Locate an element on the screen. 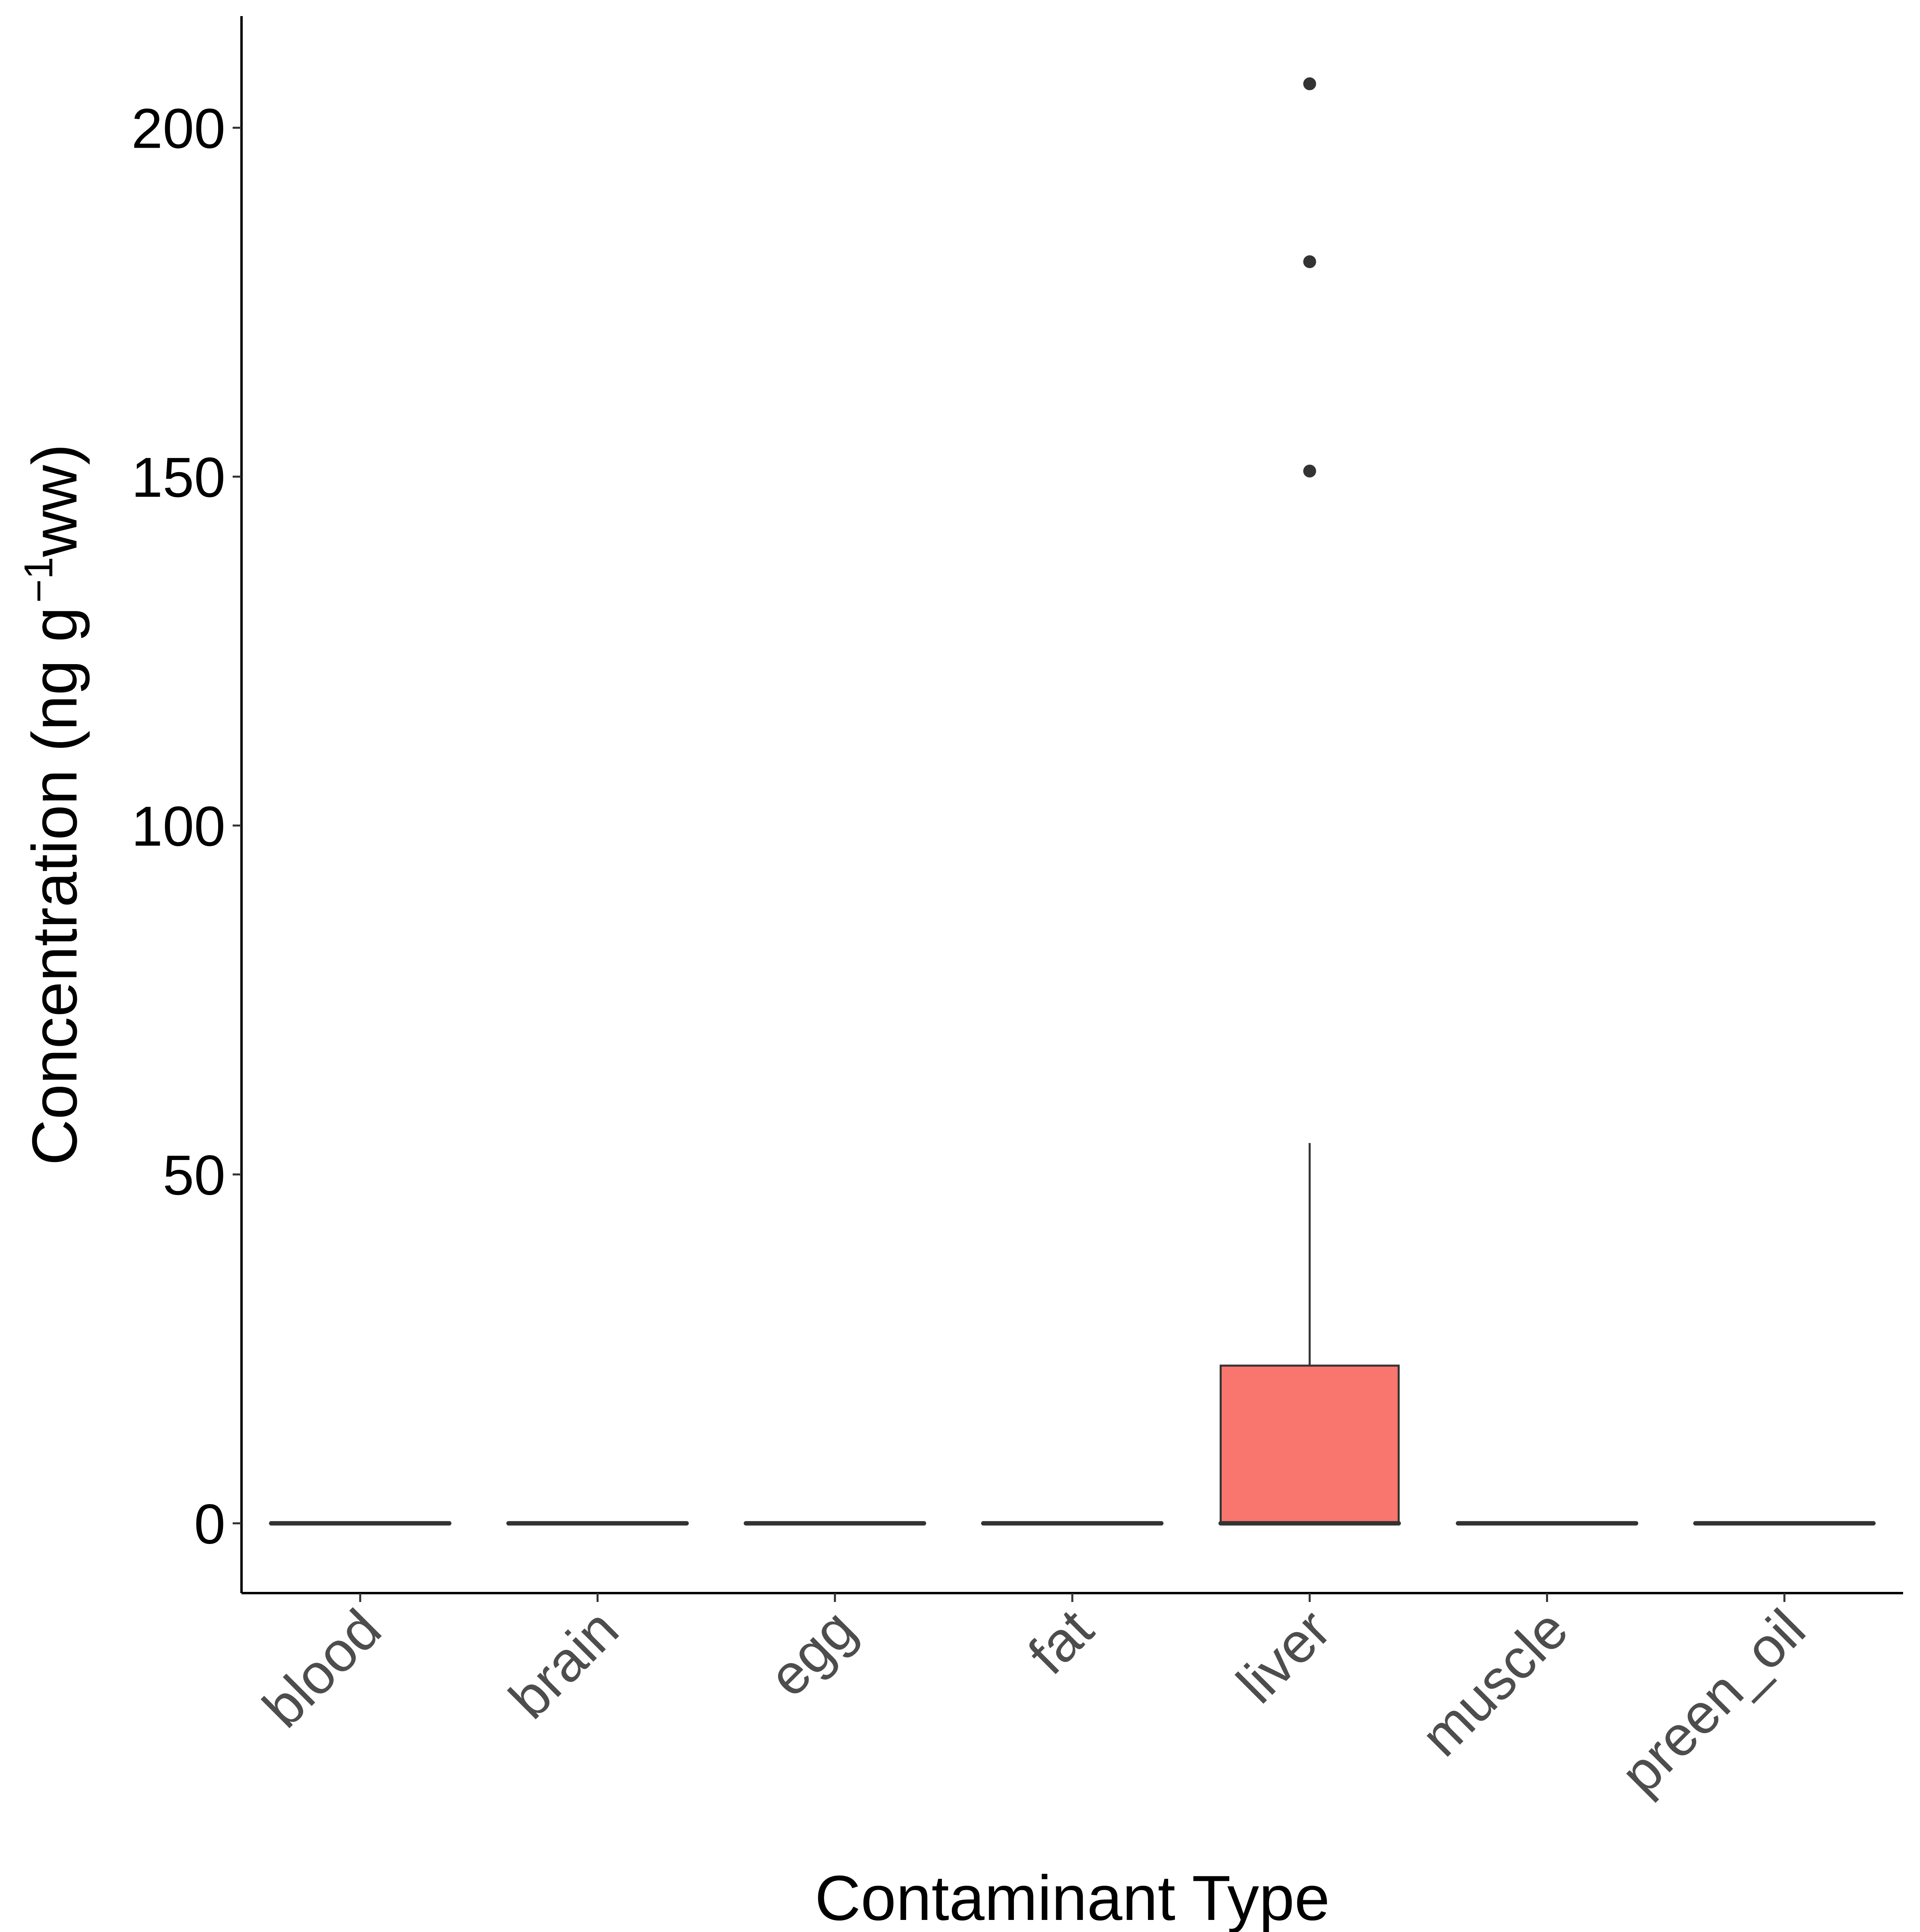 The width and height of the screenshot is (1920, 1932). y-axis-title: Concentration (ng g−1ww) is located at coordinates (53, 805).